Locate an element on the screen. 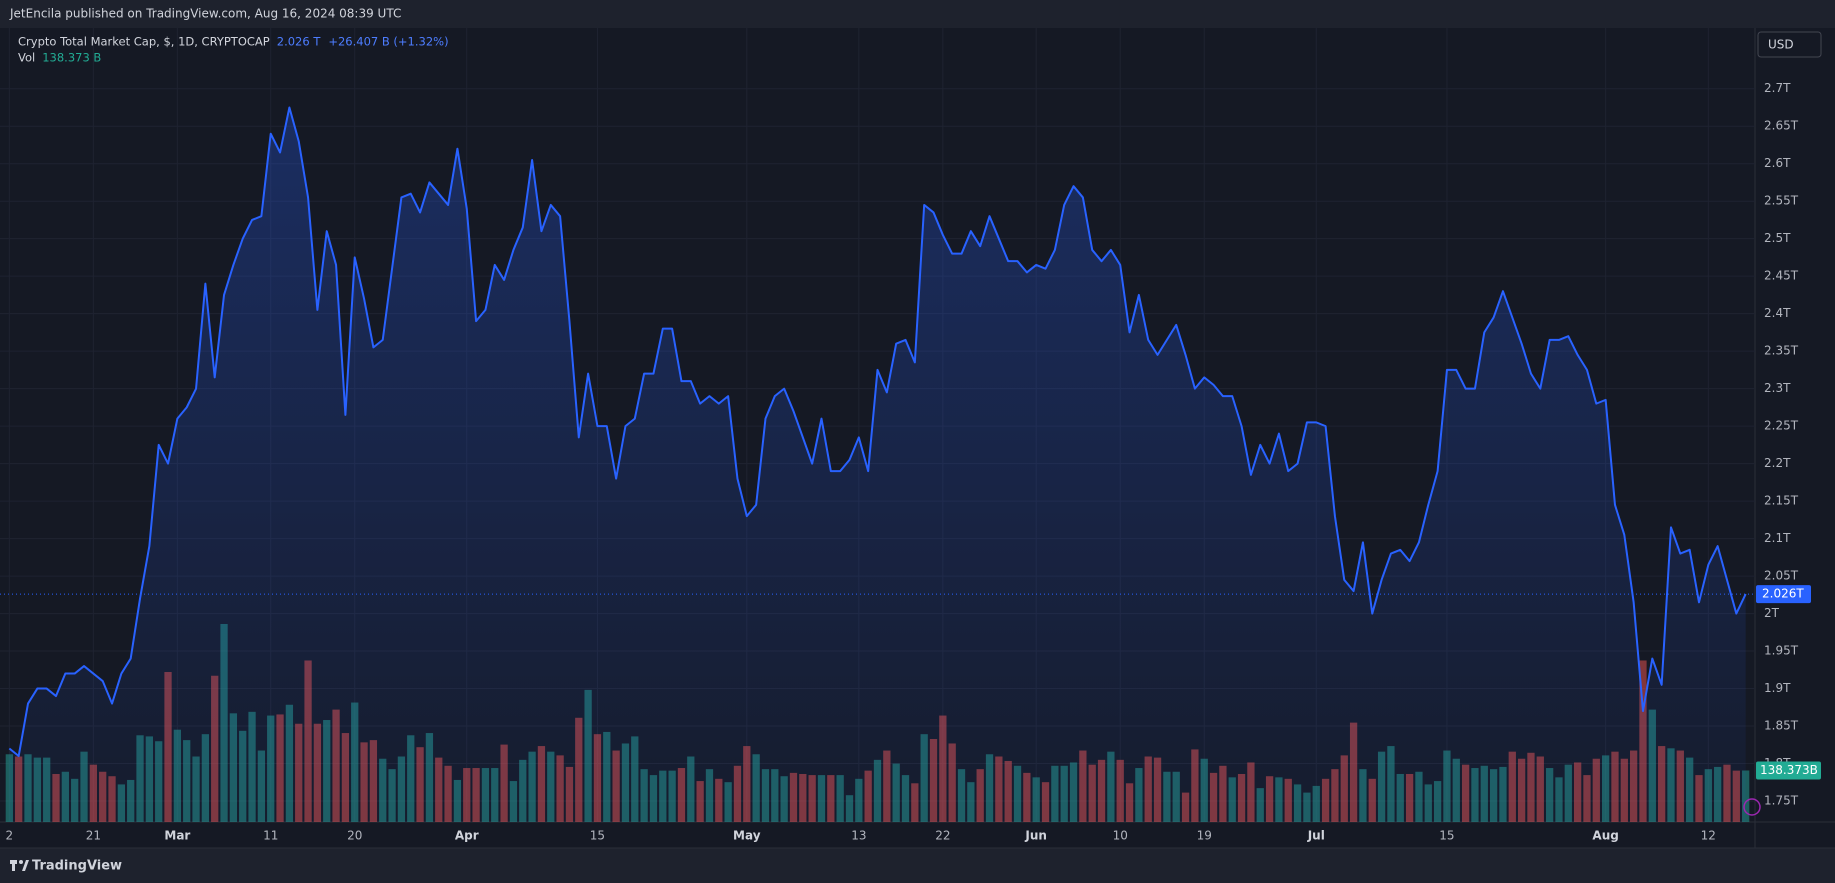  x-tick-label: 11 is located at coordinates (270, 836).